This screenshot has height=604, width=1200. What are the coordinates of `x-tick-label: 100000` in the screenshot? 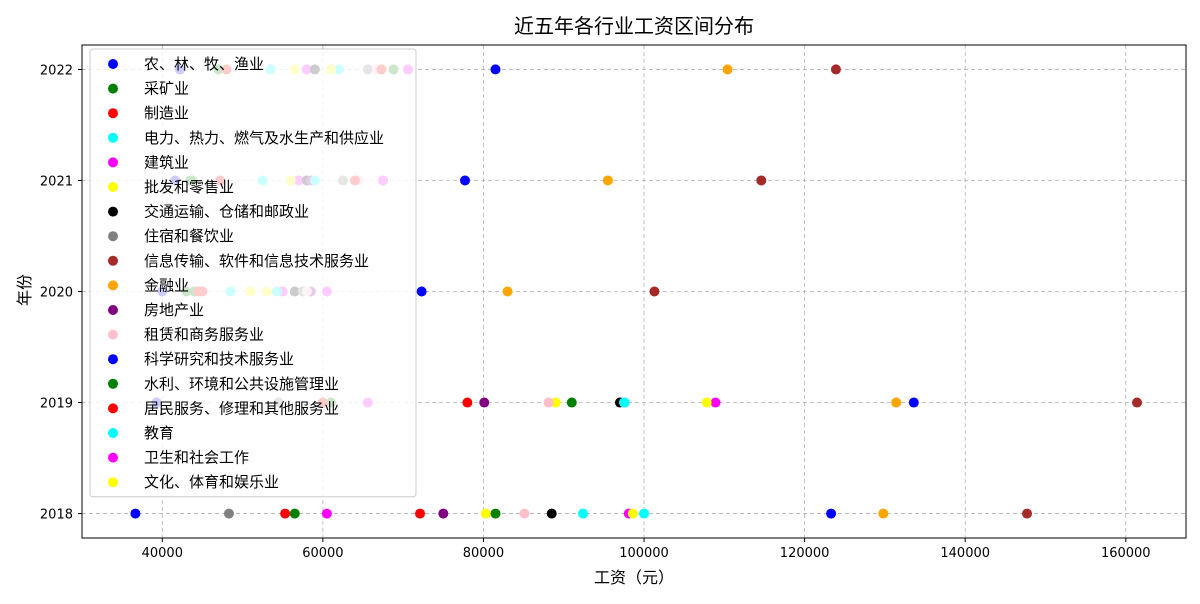 It's located at (644, 553).